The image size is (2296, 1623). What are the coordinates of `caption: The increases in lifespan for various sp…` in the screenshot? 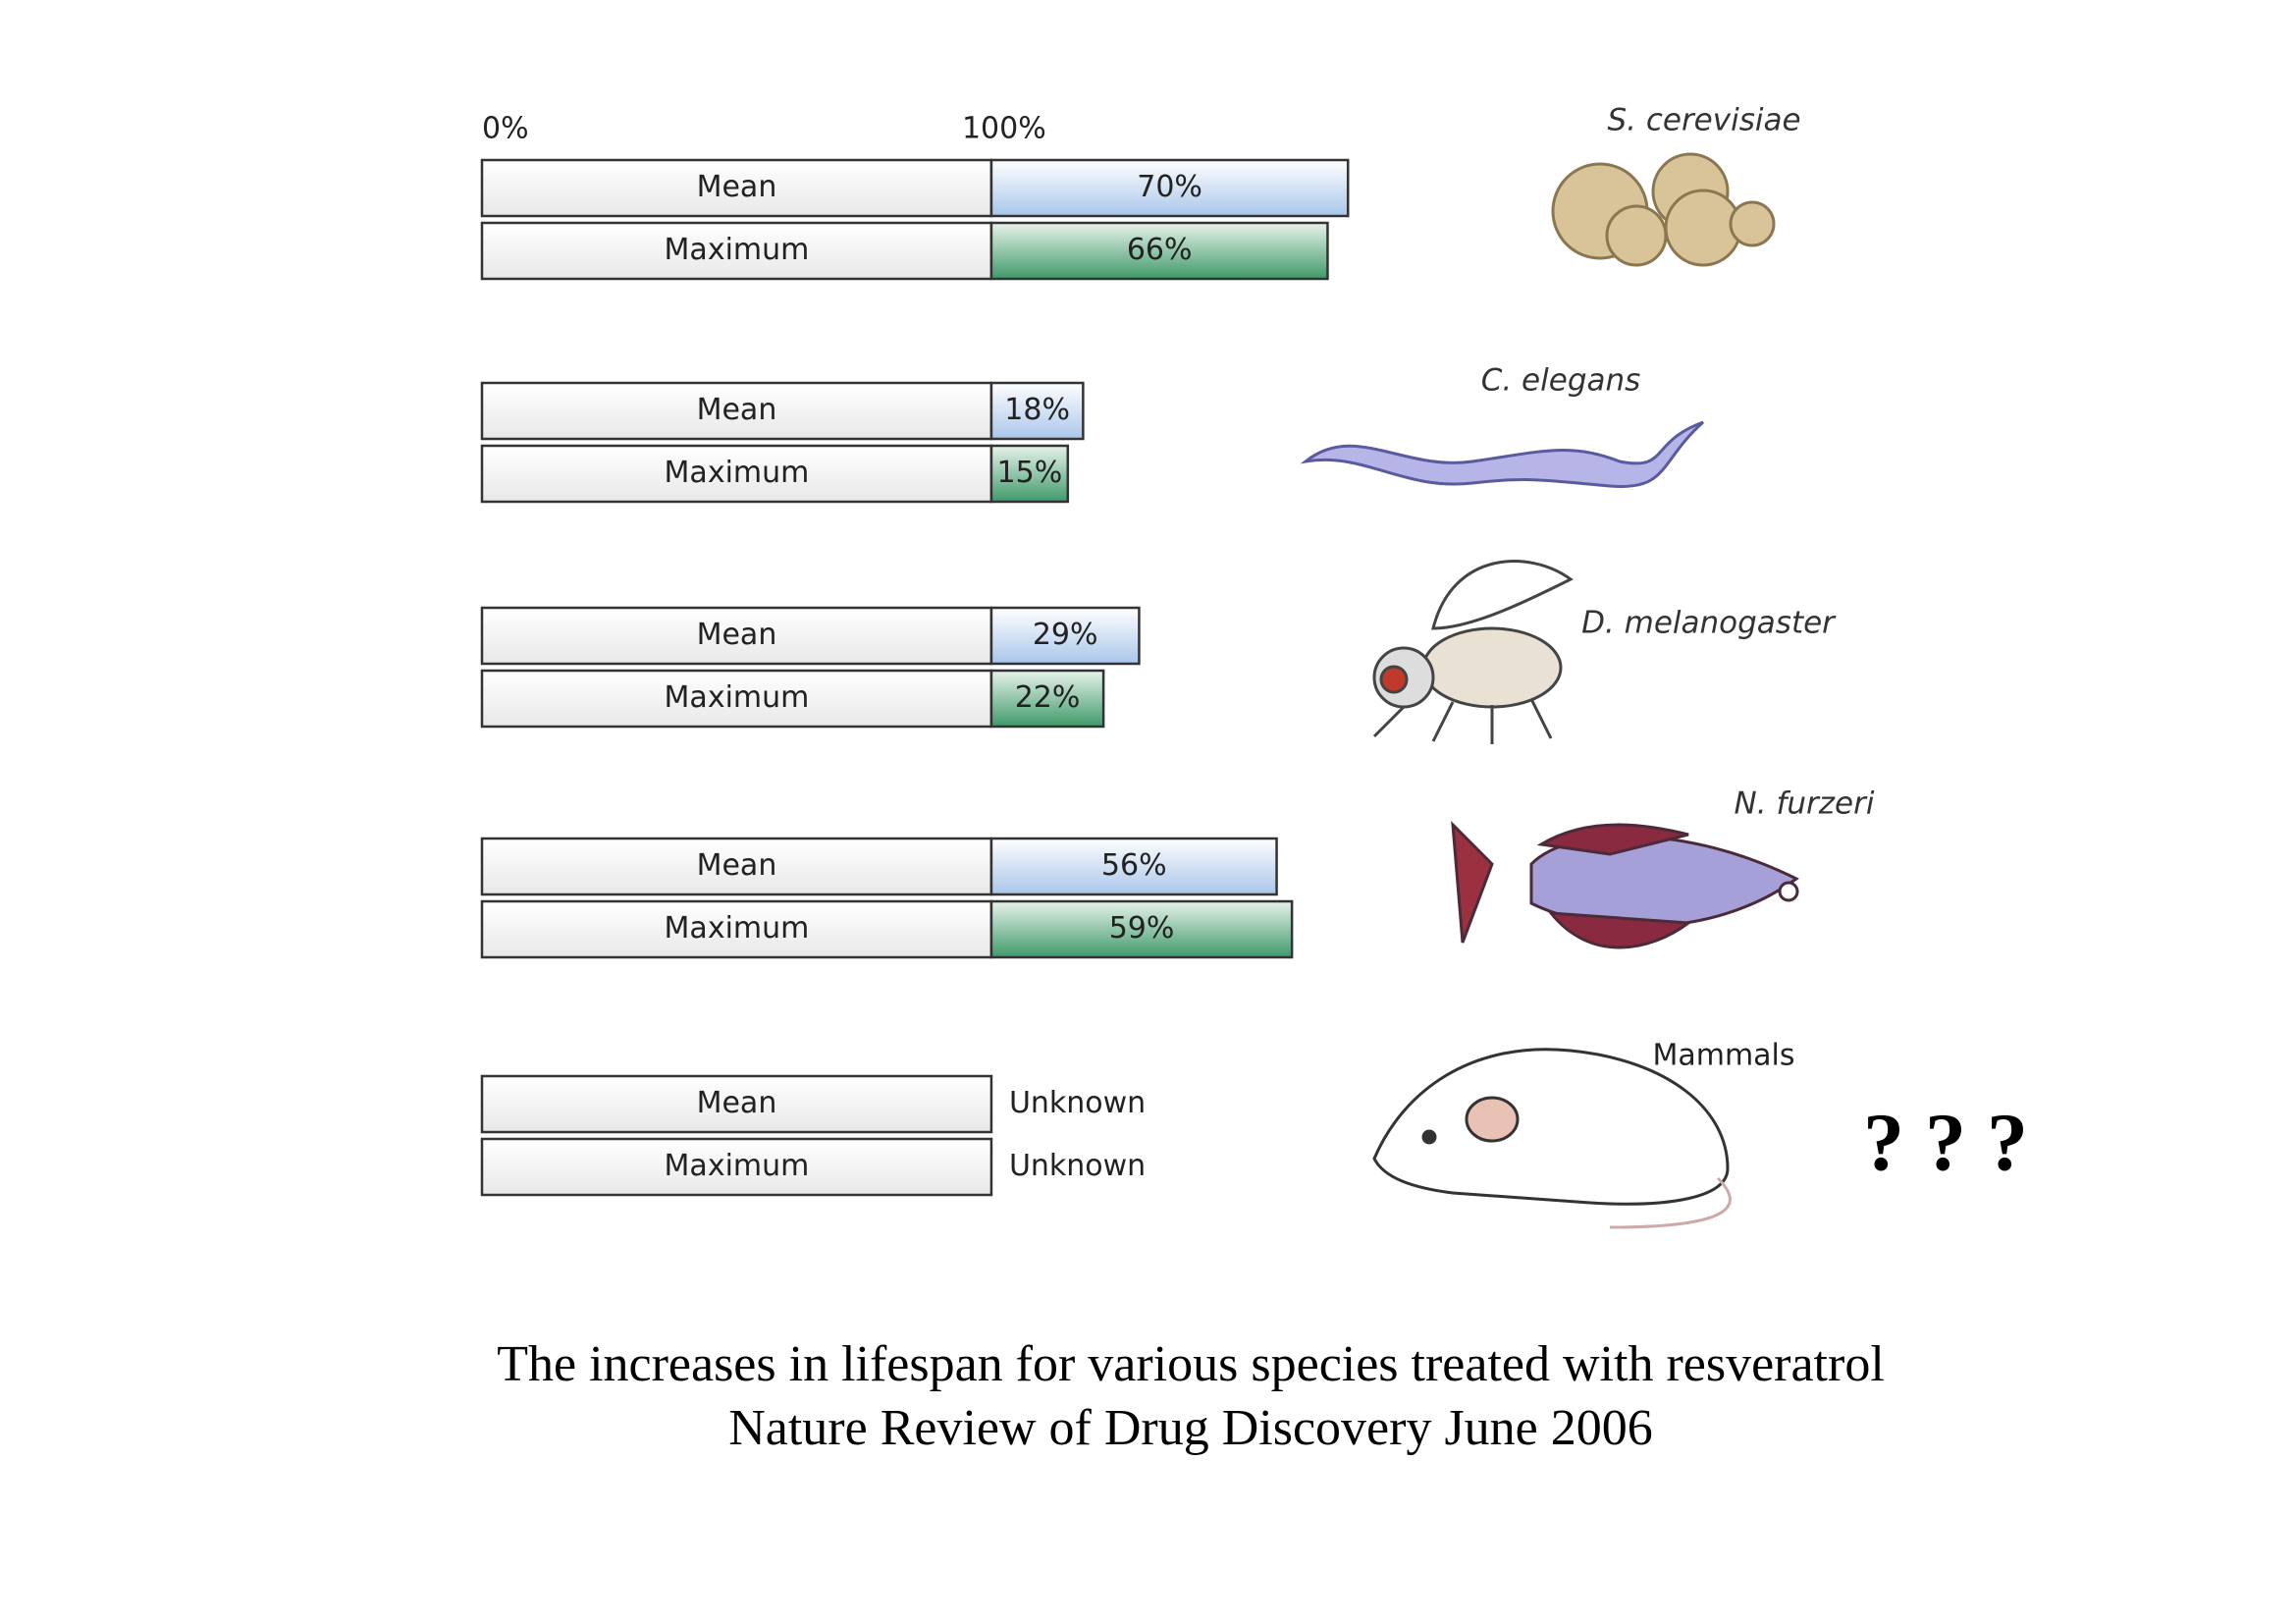 It's located at (1191, 1364).